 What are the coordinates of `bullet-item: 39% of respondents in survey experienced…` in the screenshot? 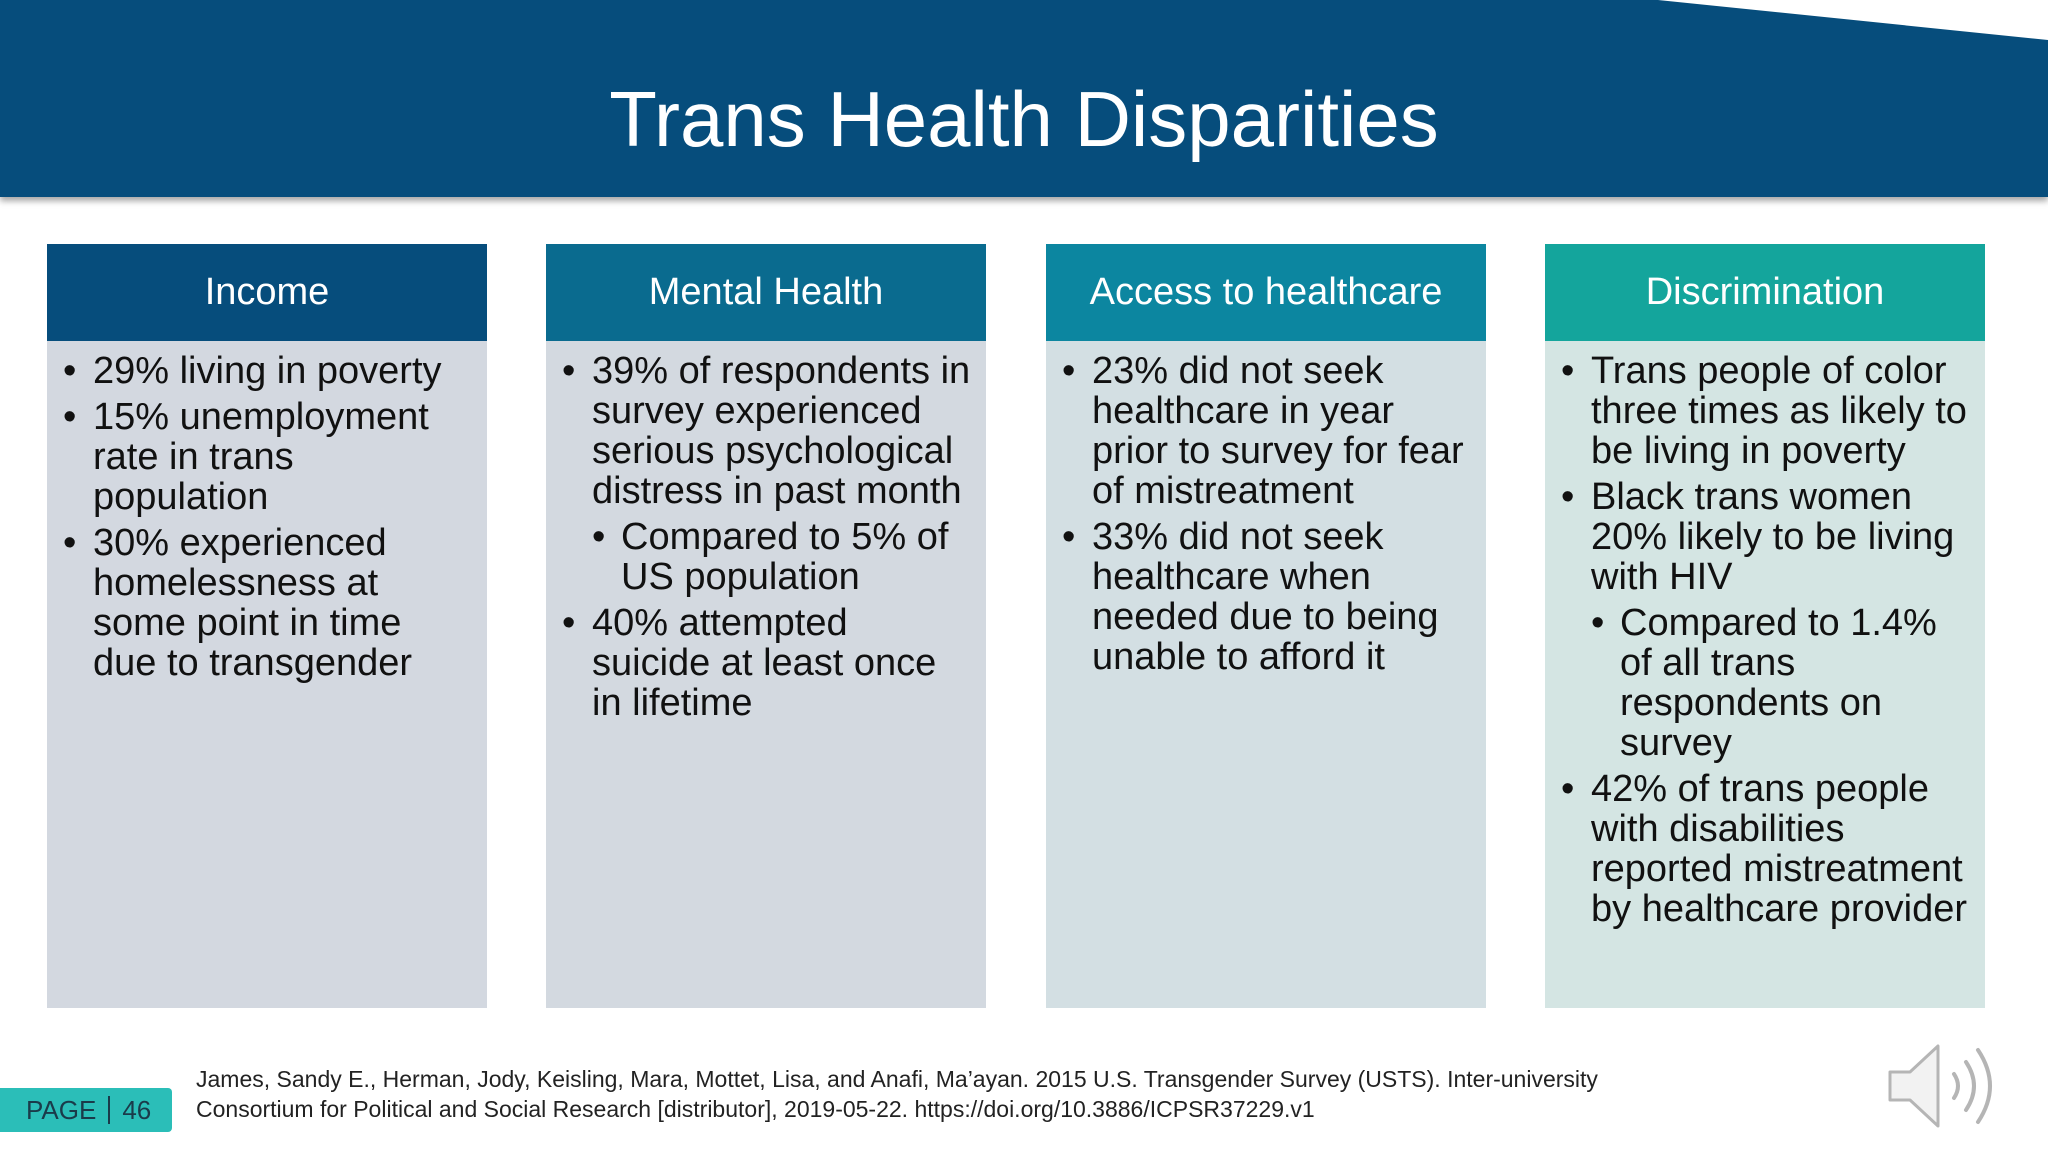 It's located at (766, 431).